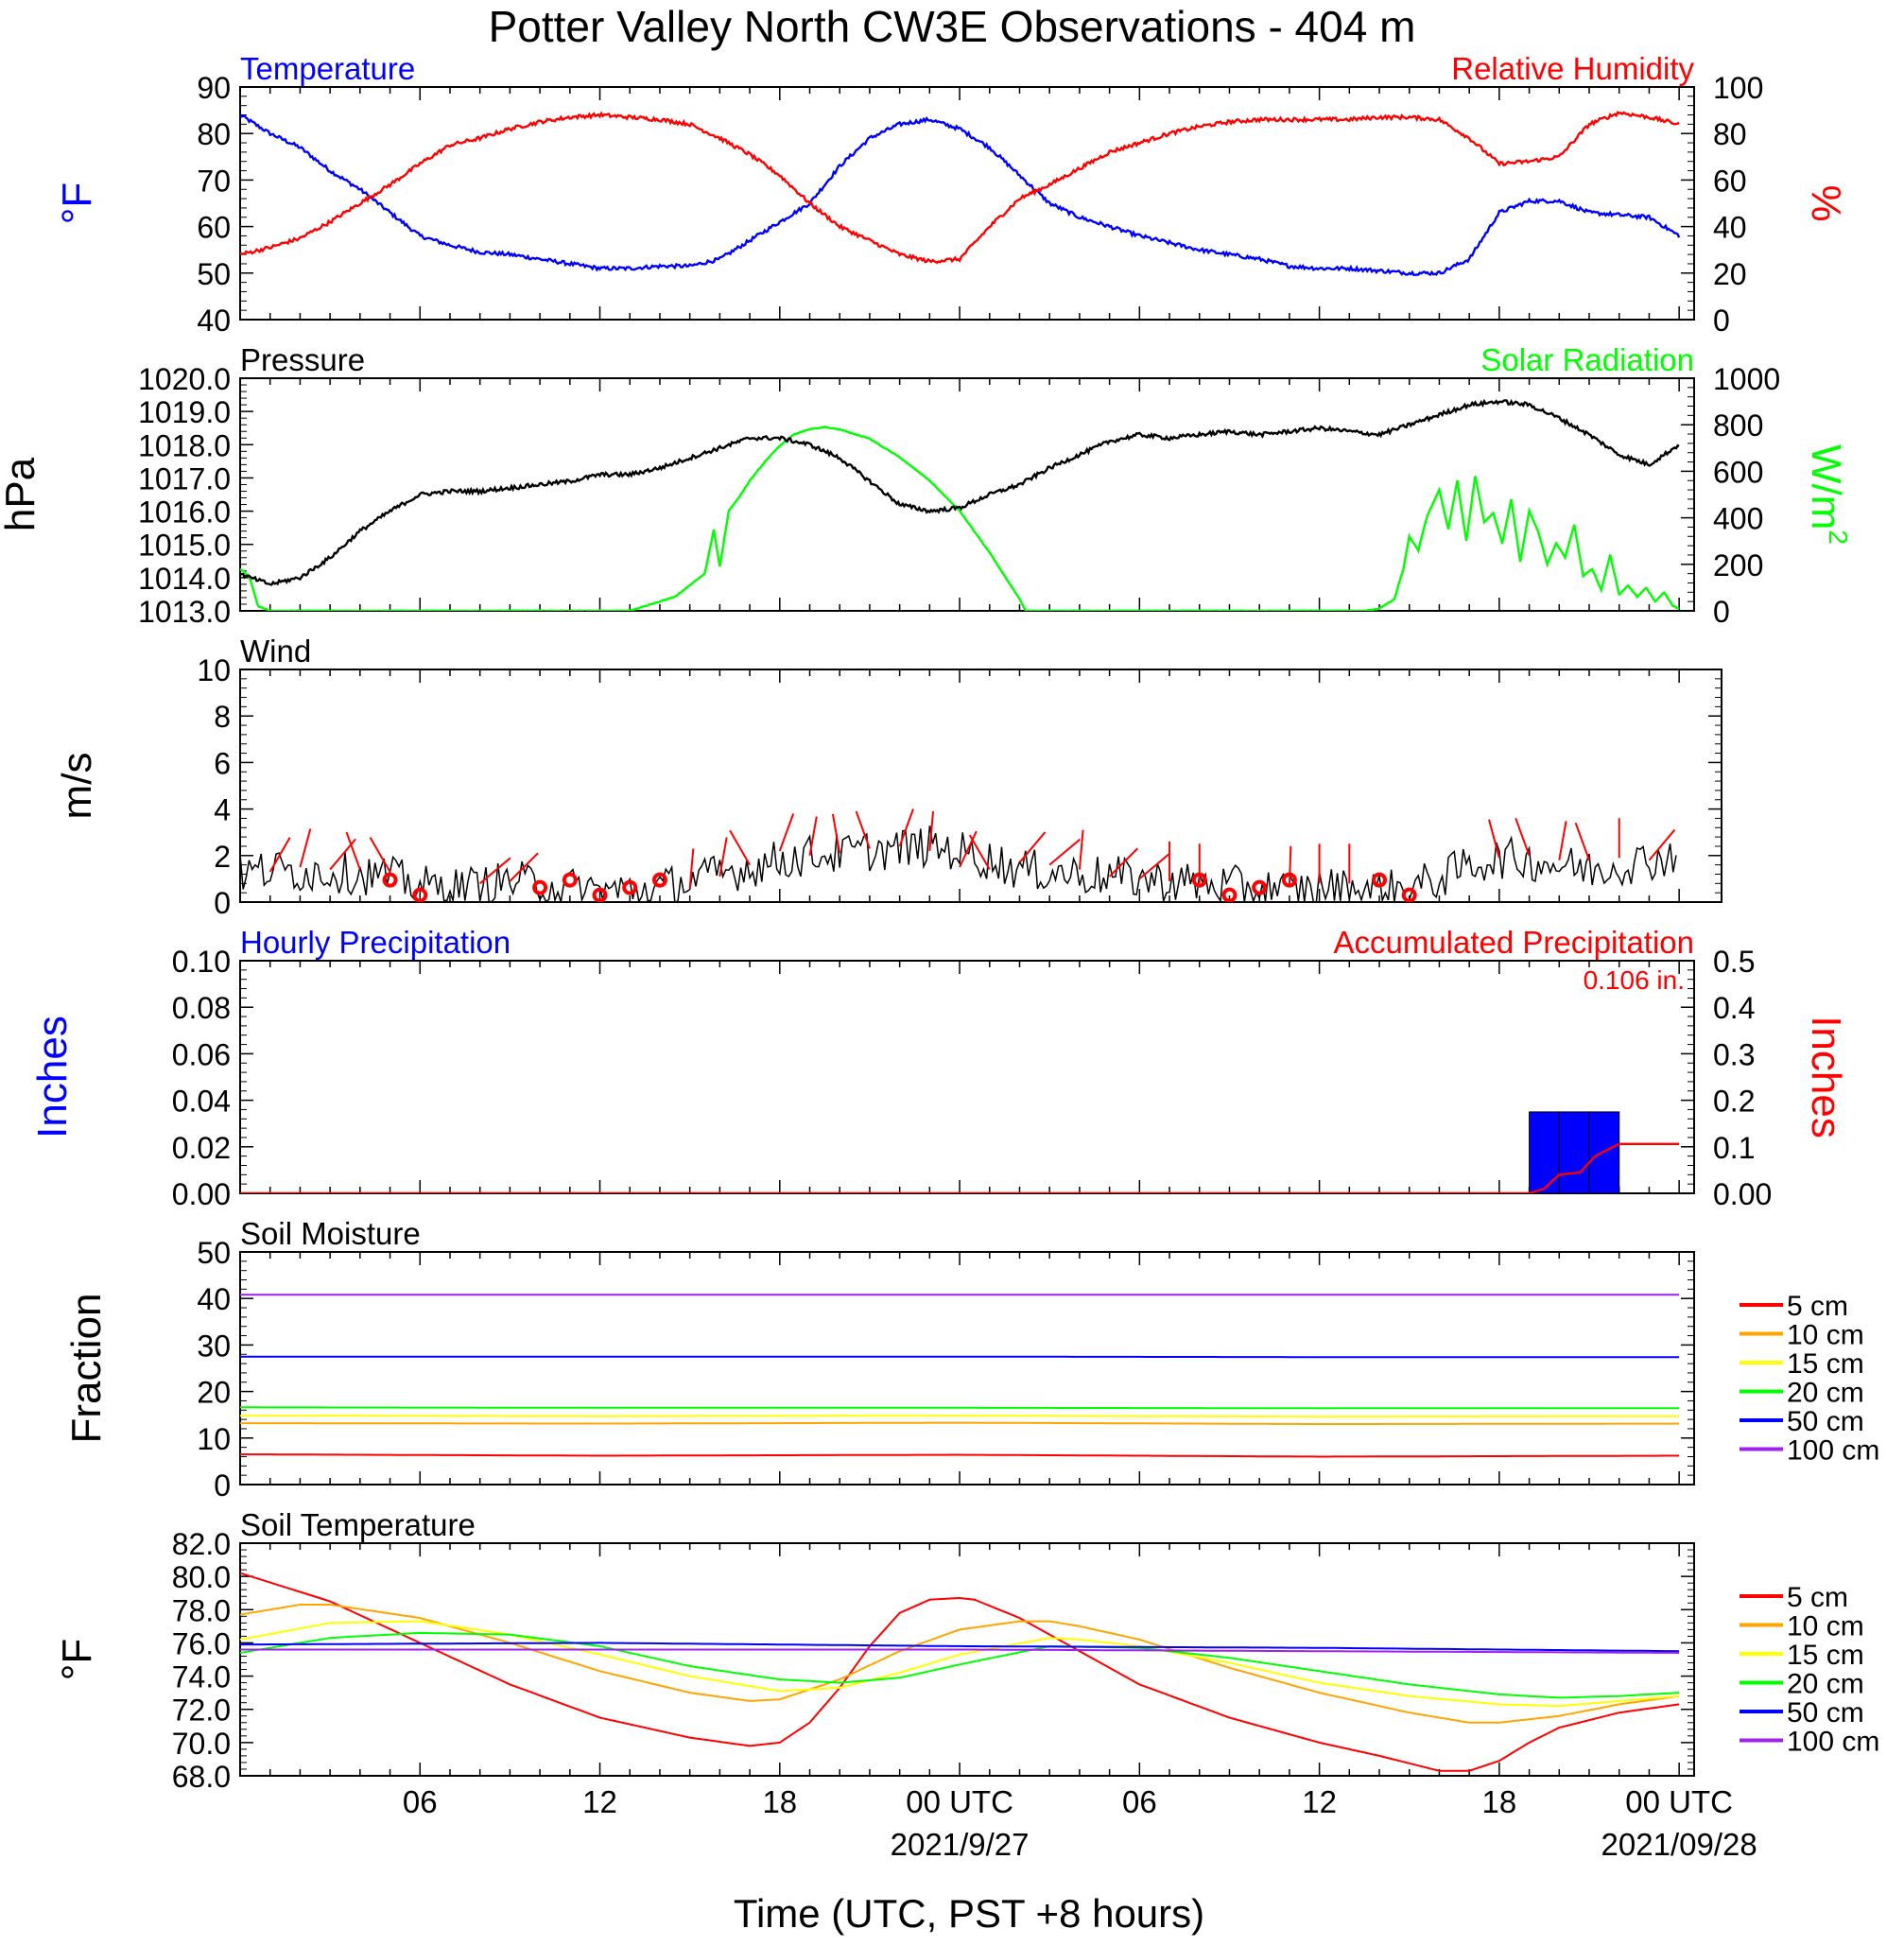 The width and height of the screenshot is (1904, 1946). Describe the element at coordinates (1826, 203) in the screenshot. I see `y-axis-label-right: %` at that location.